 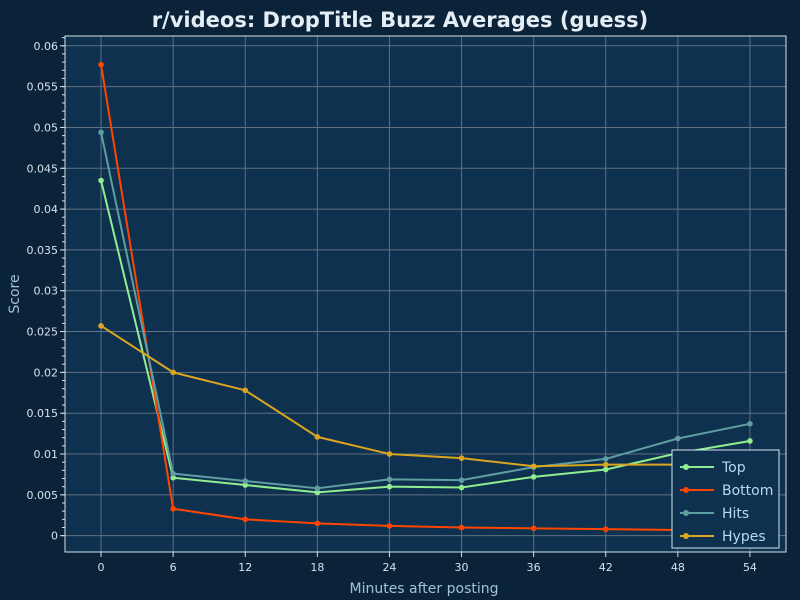 I want to click on legend-label: Top, so click(x=733, y=468).